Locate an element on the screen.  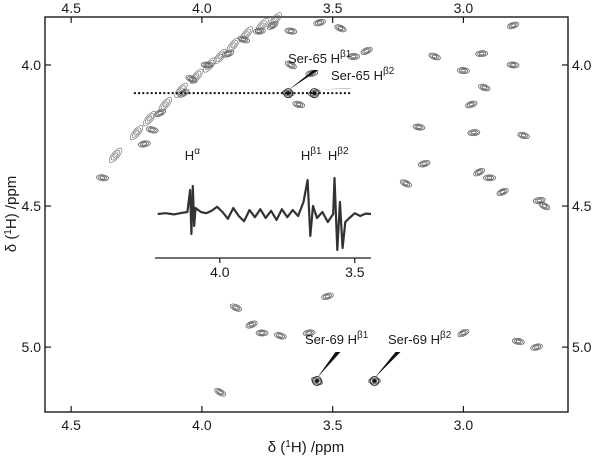
y-tick-label-right: 4.5 is located at coordinates (582, 206).